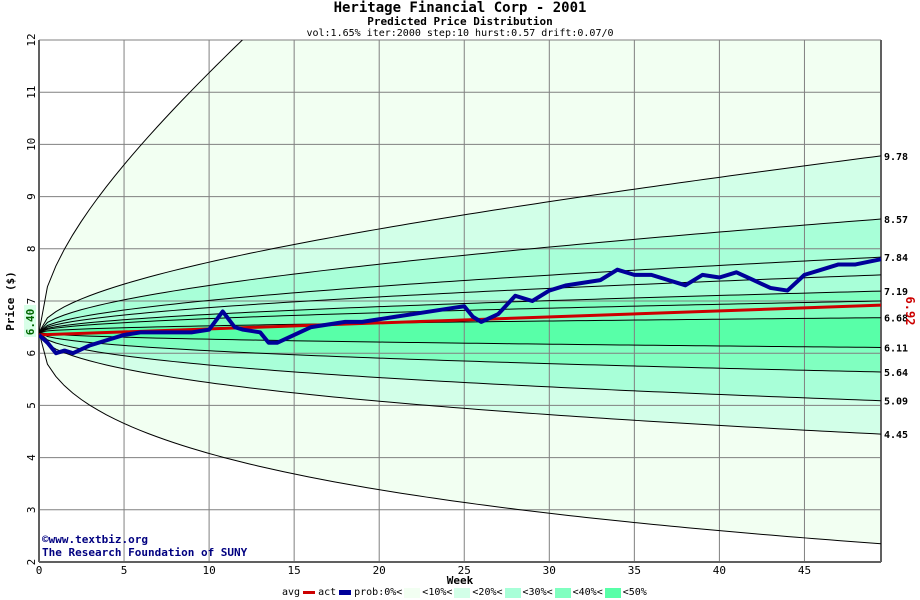 This screenshot has width=920, height=600. I want to click on legend-band-label: <50%, so click(634, 592).